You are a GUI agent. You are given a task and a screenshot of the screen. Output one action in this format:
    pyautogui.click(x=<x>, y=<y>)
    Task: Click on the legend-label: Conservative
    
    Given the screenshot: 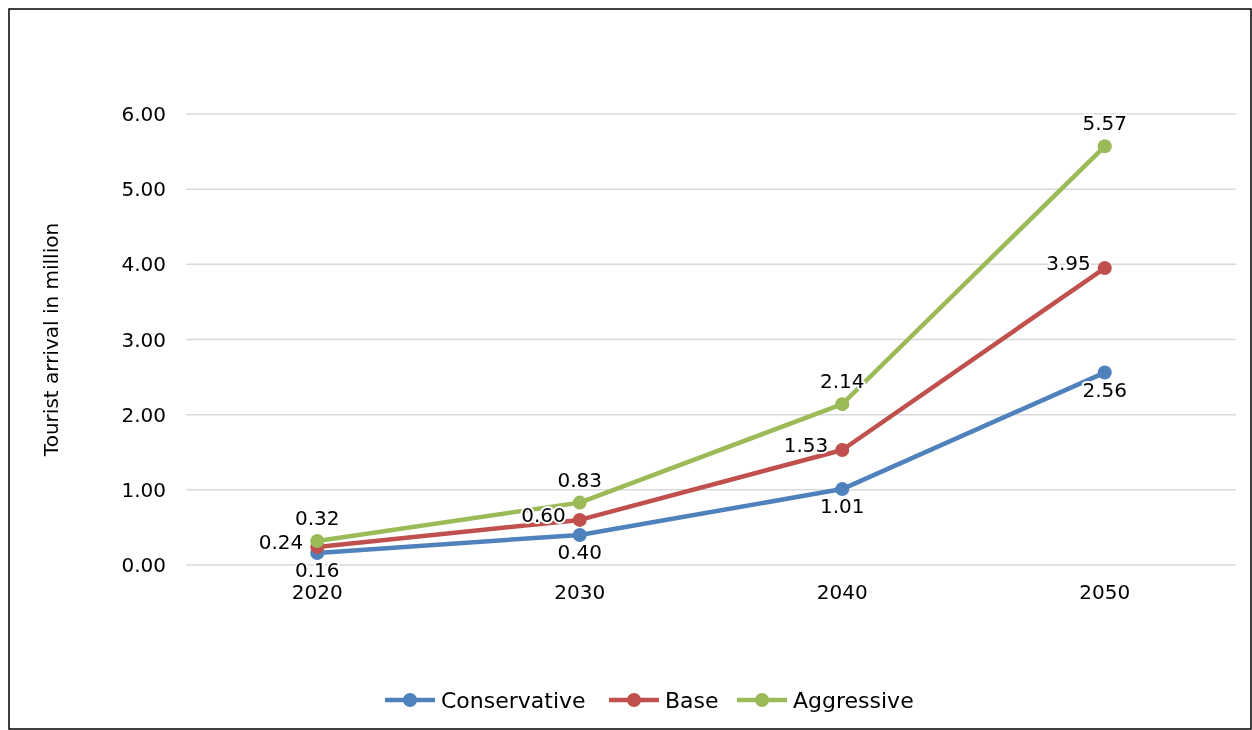 What is the action you would take?
    pyautogui.click(x=513, y=700)
    